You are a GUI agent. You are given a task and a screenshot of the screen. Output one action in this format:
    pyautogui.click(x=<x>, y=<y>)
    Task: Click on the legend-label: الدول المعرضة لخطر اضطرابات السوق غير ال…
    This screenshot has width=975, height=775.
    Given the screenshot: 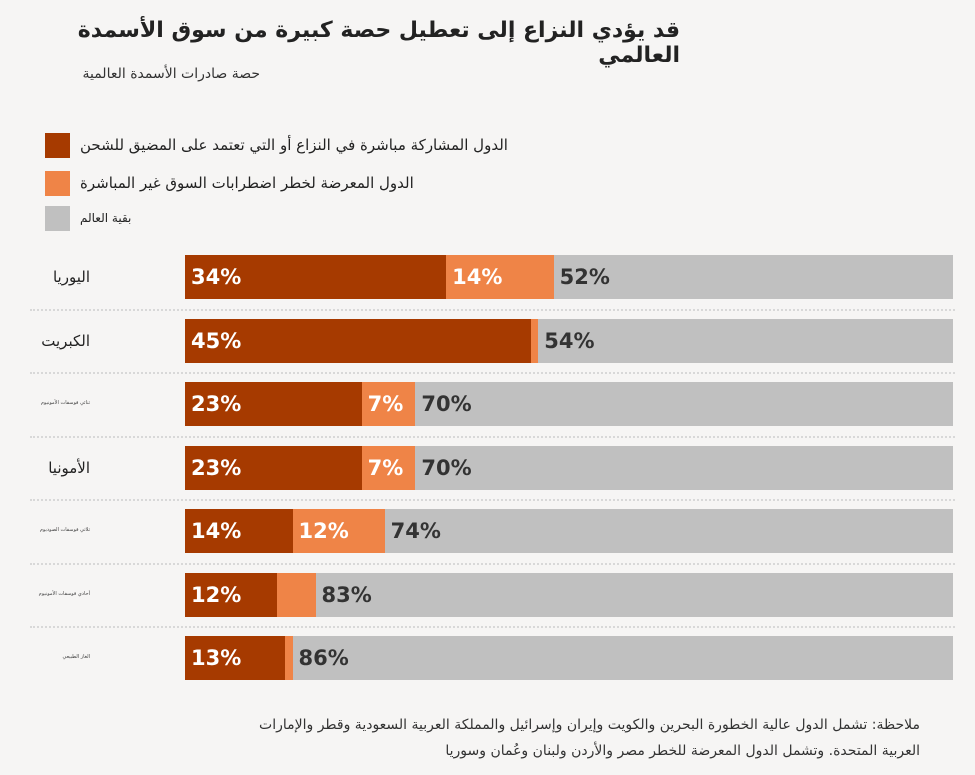 What is the action you would take?
    pyautogui.click(x=247, y=183)
    